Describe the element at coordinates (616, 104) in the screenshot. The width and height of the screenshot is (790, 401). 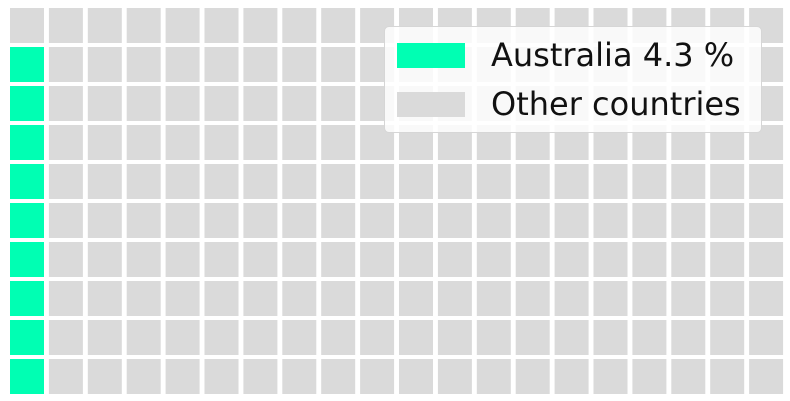
I see `legend-label-other: Other countries` at that location.